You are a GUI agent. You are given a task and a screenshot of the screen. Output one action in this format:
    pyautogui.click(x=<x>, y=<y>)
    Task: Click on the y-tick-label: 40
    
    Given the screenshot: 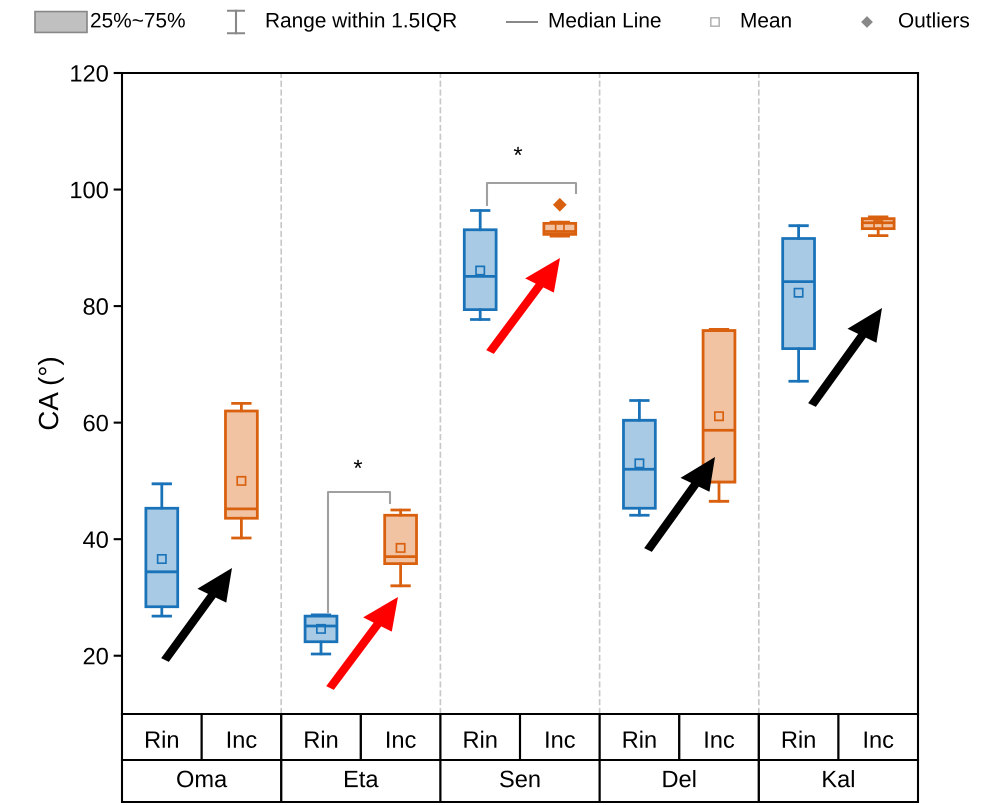 What is the action you would take?
    pyautogui.click(x=95, y=539)
    